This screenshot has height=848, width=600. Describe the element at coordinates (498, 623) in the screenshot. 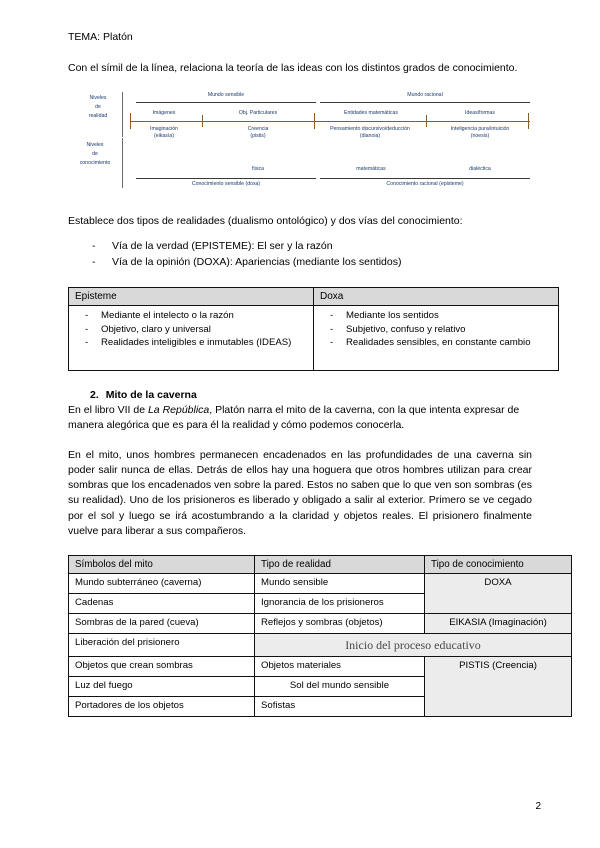

I see `cell-knowledge-eikasia: EIKASIA (Imaginación)` at that location.